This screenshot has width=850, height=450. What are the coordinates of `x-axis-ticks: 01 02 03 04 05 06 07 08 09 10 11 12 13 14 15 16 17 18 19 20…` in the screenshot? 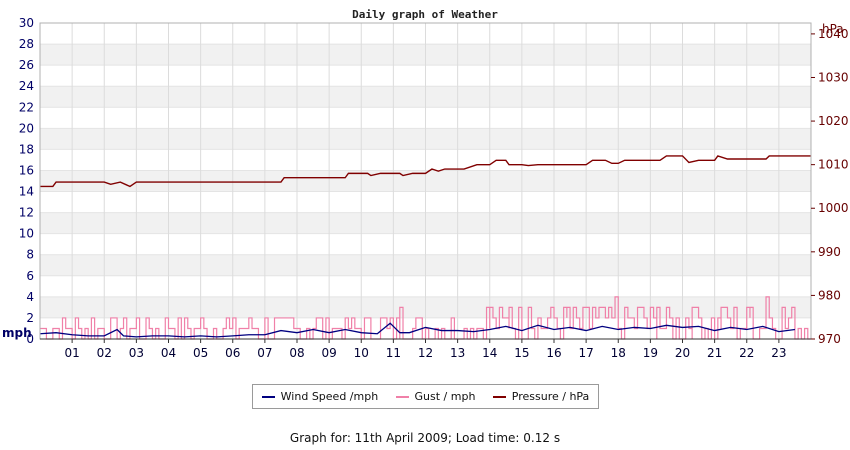 It's located at (425, 349).